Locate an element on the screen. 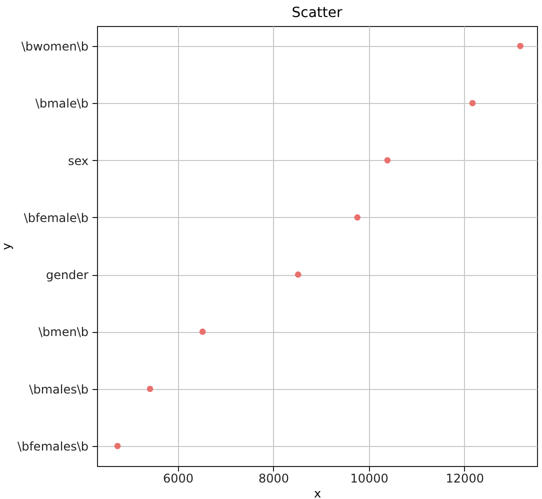  y-tick-label: sex is located at coordinates (78, 161).